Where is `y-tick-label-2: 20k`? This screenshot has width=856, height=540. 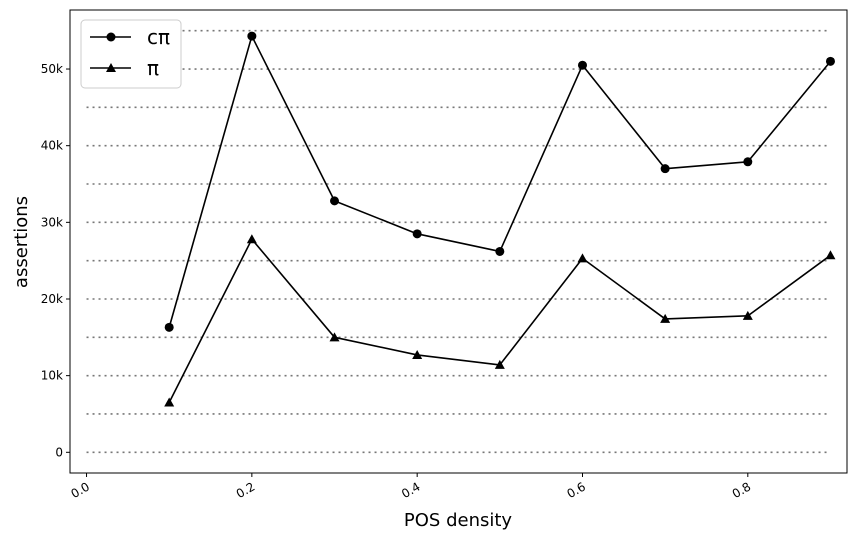
y-tick-label-2: 20k is located at coordinates (52, 299).